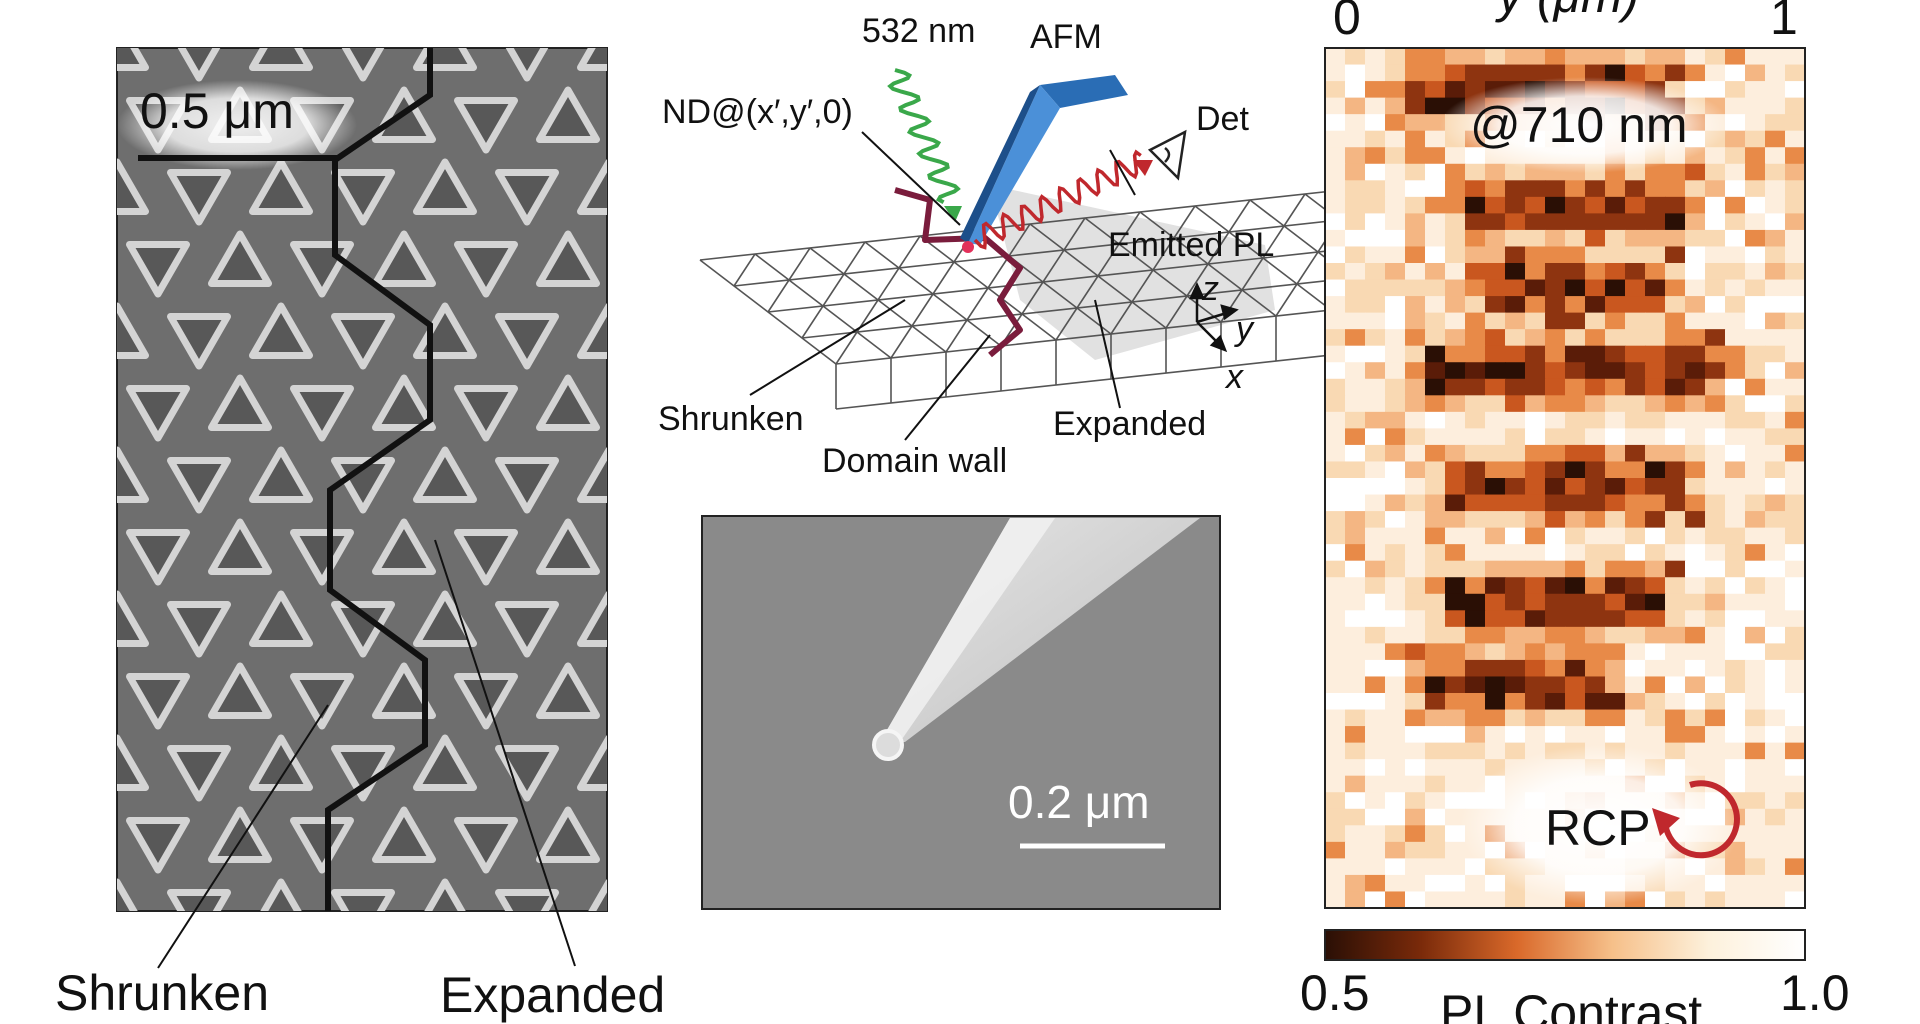 The height and width of the screenshot is (1024, 1920). I want to click on shrunken-label-a: Shrunken, so click(162, 993).